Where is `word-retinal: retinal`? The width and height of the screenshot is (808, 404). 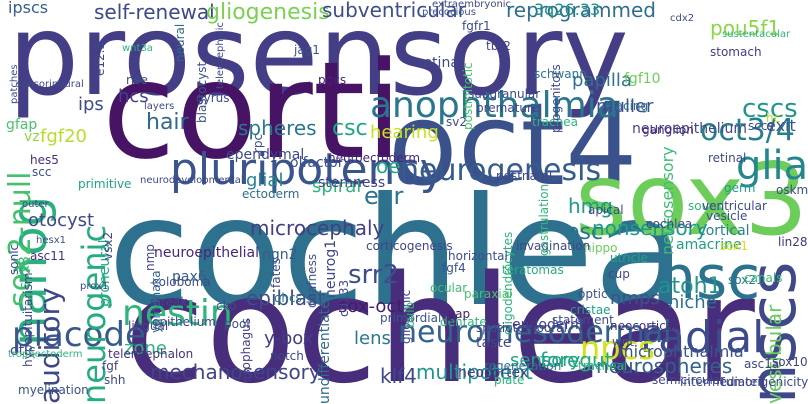
word-retinal: retinal is located at coordinates (727, 158).